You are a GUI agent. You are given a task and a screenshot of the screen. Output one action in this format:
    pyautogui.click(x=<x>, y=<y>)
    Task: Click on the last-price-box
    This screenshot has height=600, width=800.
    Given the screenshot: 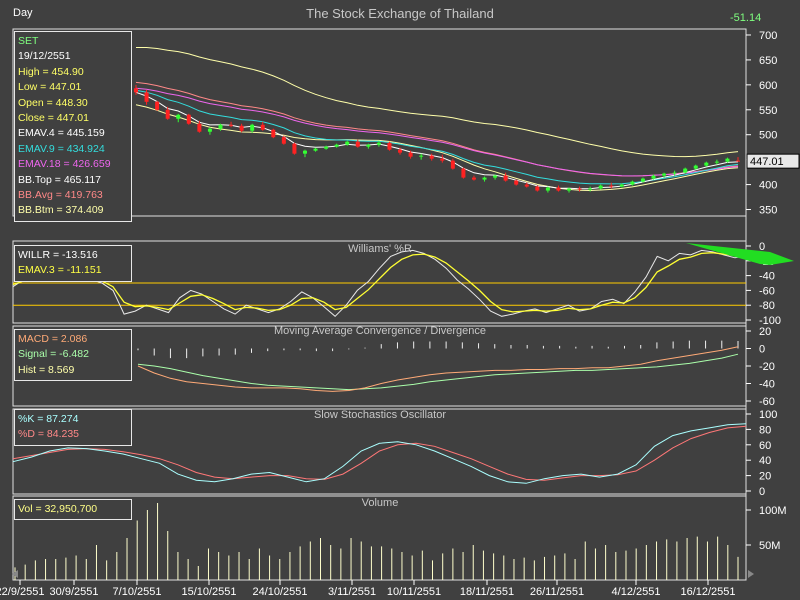 What is the action you would take?
    pyautogui.click(x=773, y=161)
    